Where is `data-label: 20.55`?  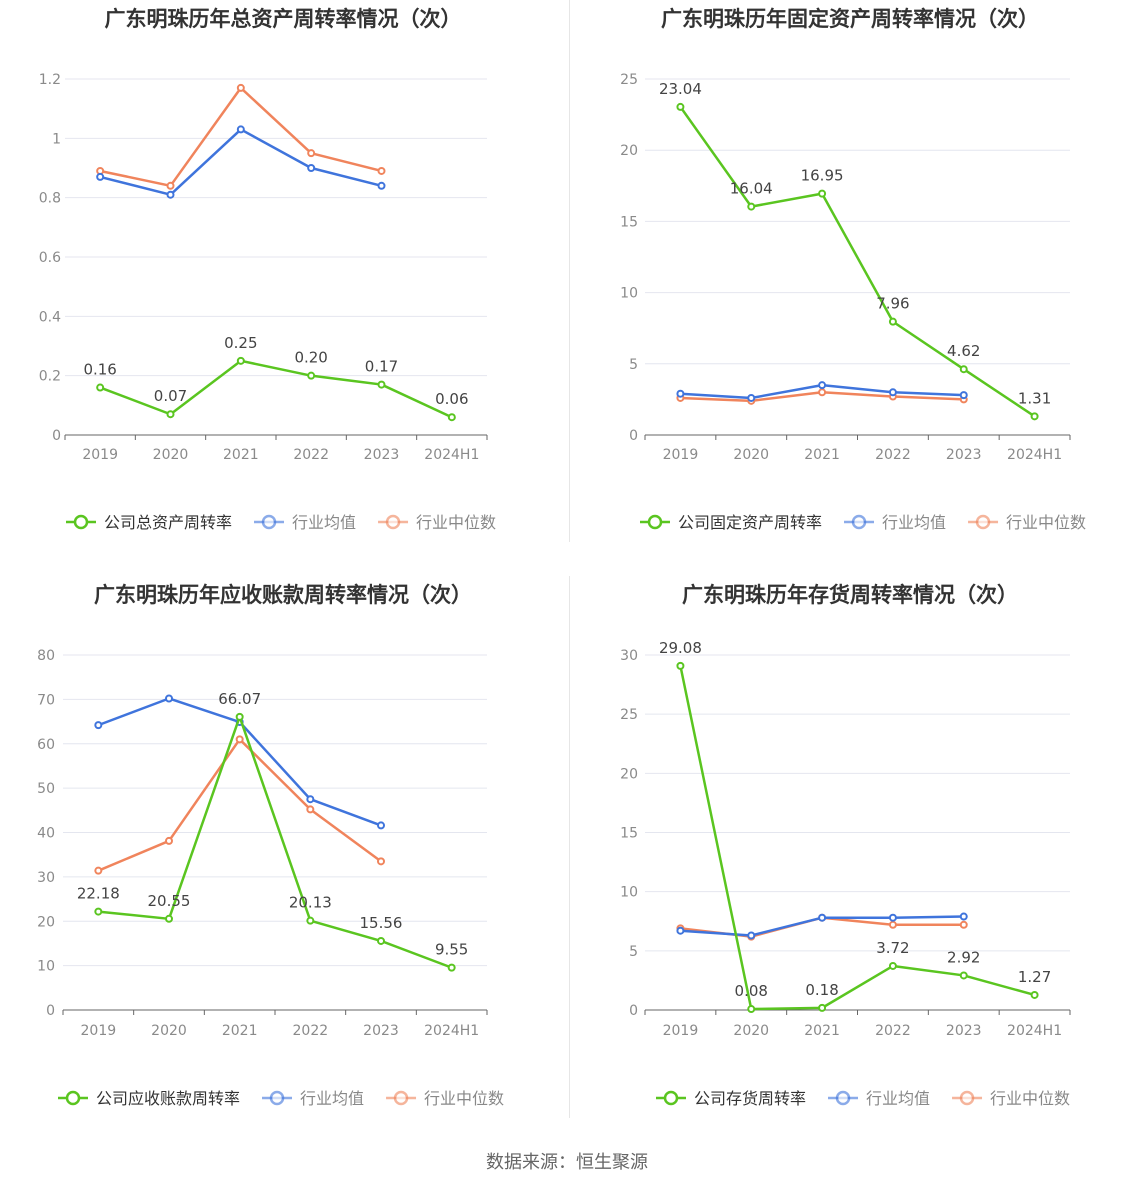
data-label: 20.55 is located at coordinates (169, 901).